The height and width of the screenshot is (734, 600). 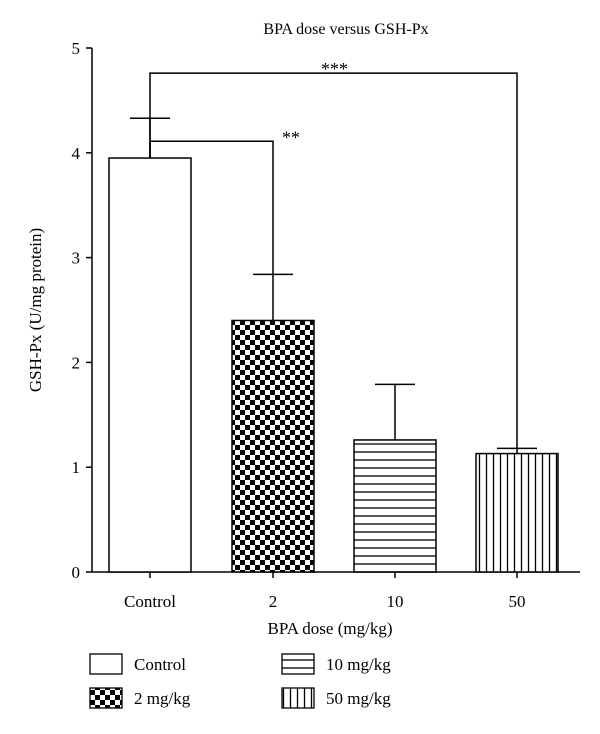 I want to click on y-tick-label: 0, so click(x=76, y=572).